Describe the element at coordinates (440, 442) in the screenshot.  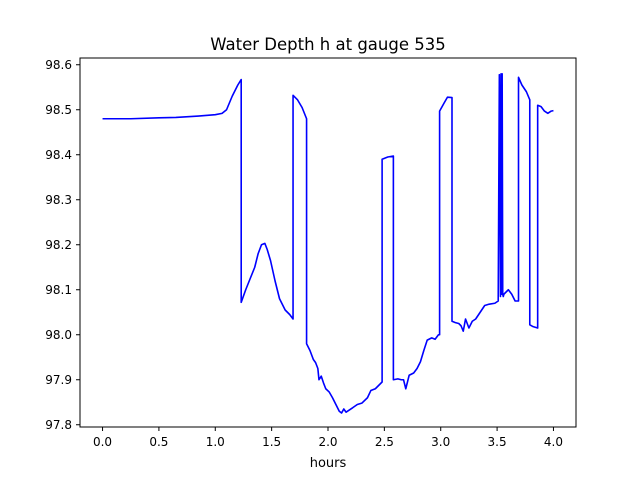
I see `x-tick-label: 3.0` at that location.